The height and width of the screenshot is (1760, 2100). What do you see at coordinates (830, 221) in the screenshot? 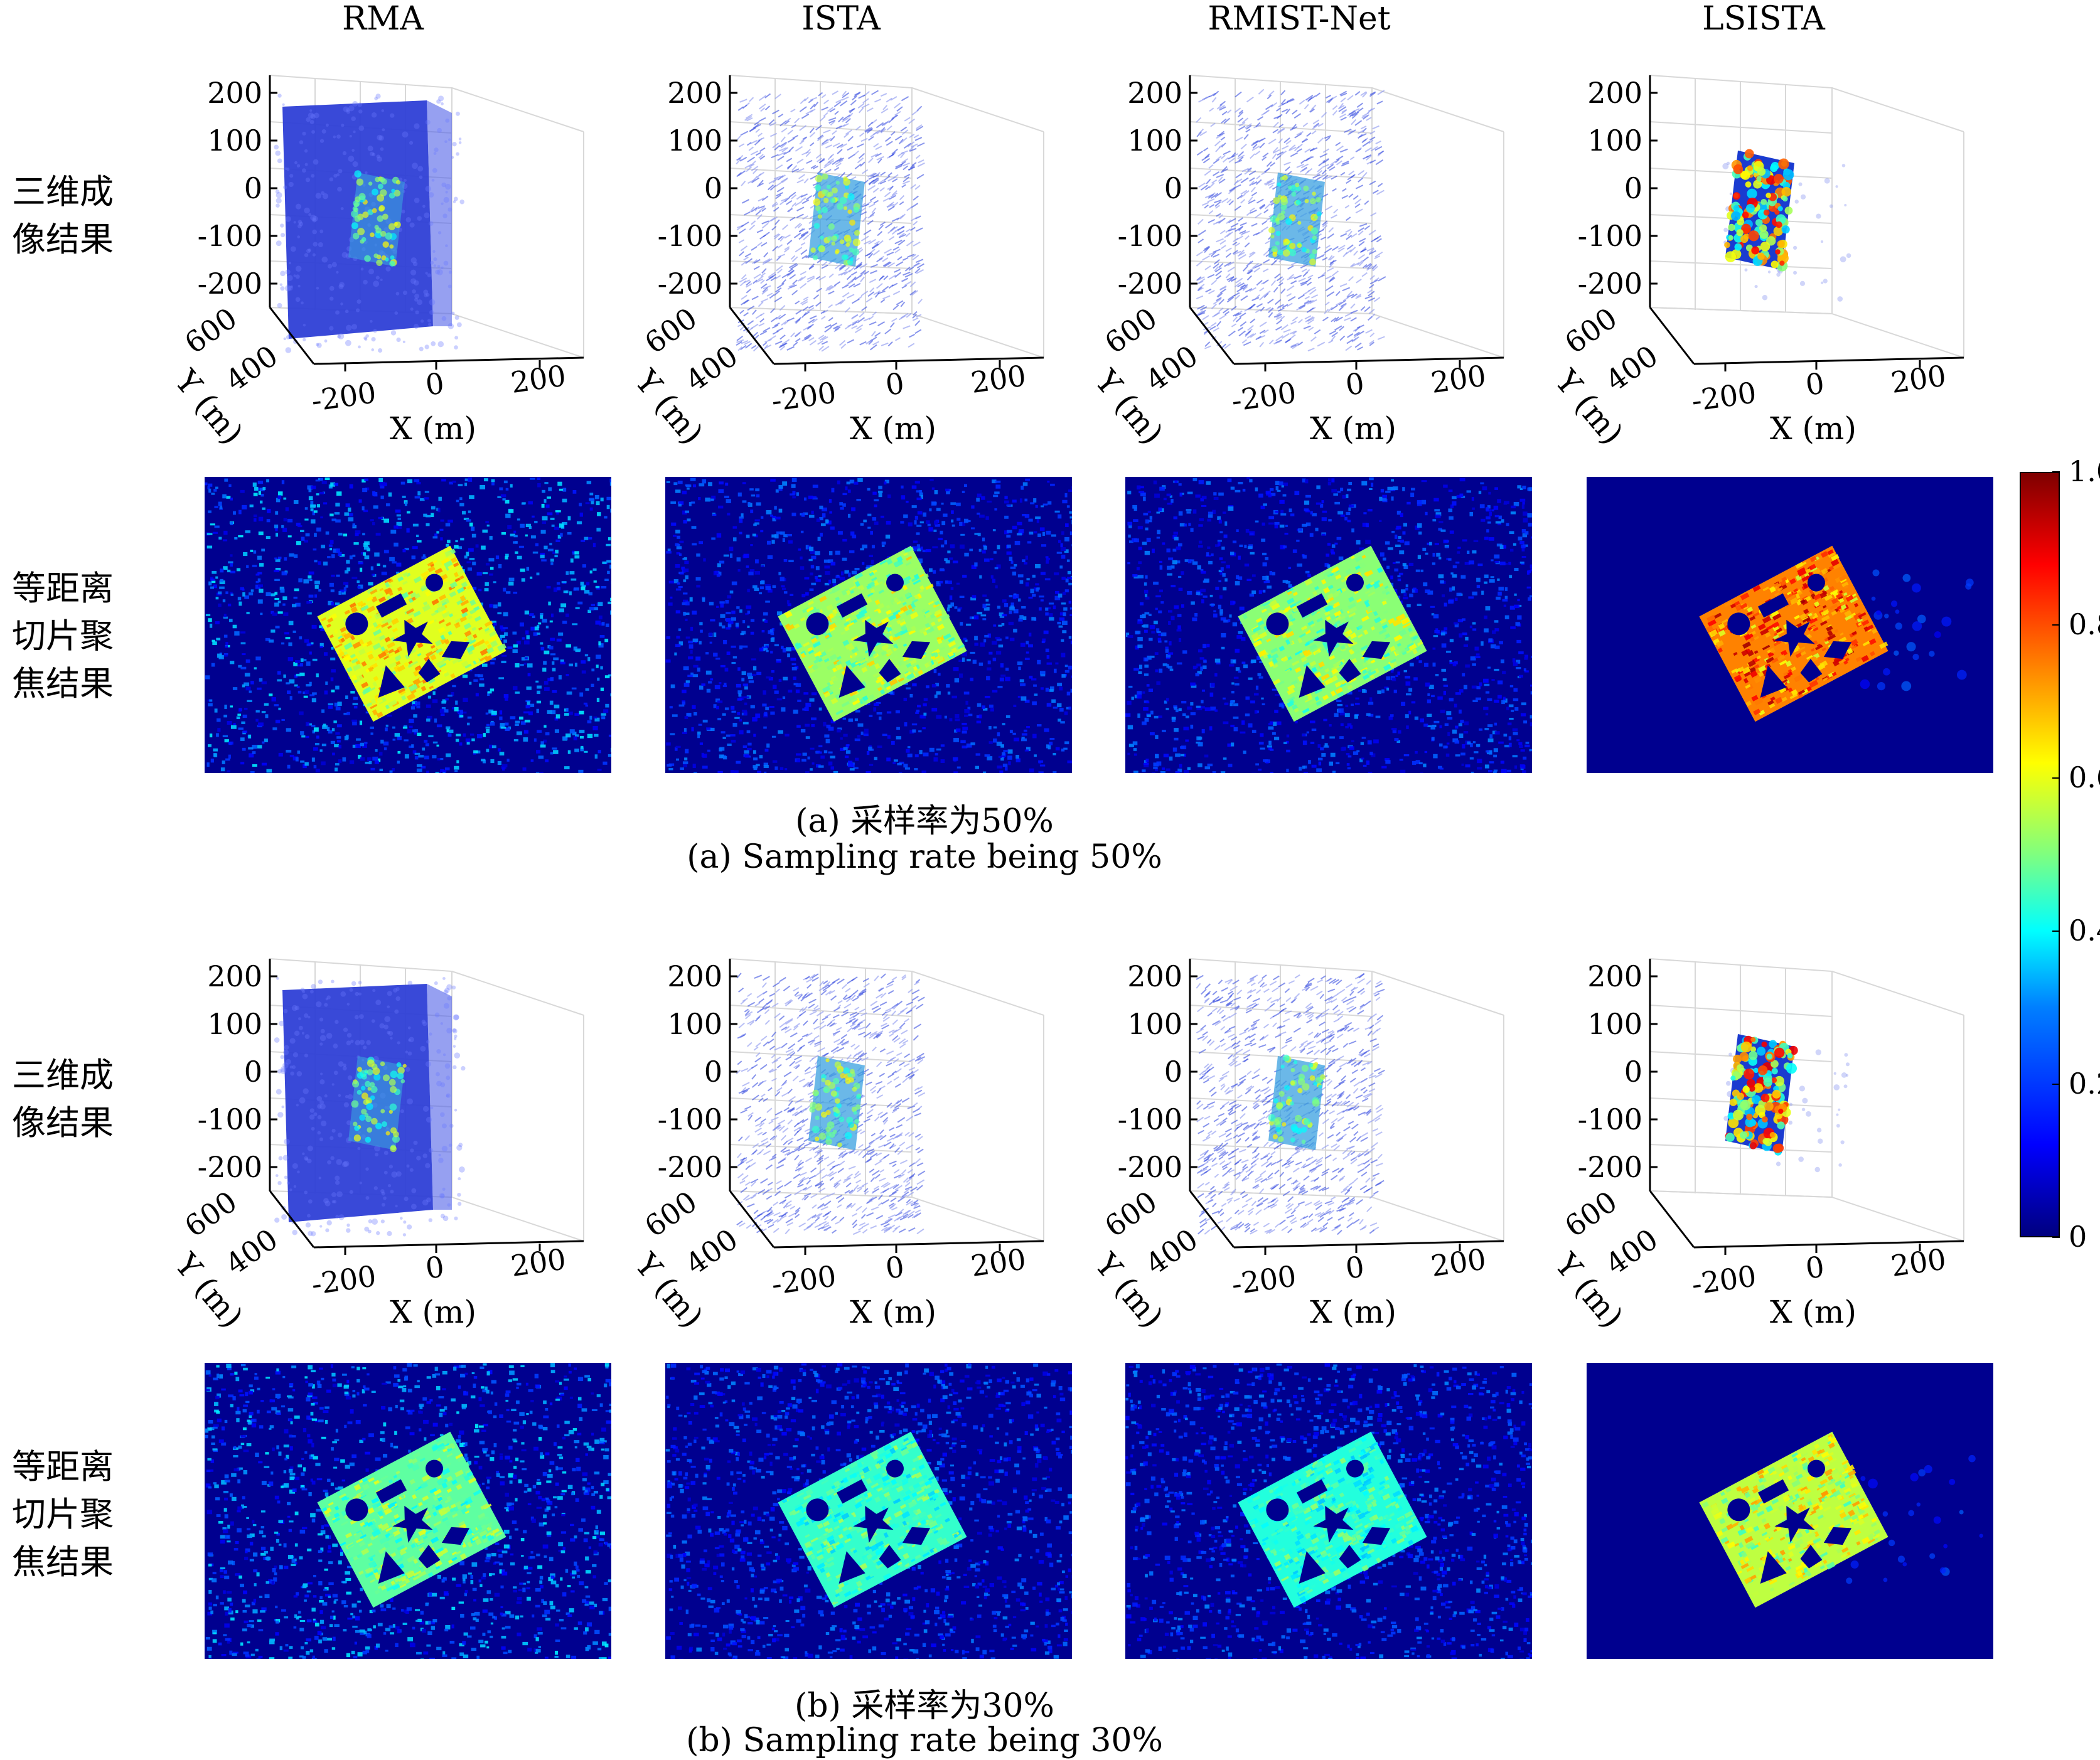
I see `point-cloud` at bounding box center [830, 221].